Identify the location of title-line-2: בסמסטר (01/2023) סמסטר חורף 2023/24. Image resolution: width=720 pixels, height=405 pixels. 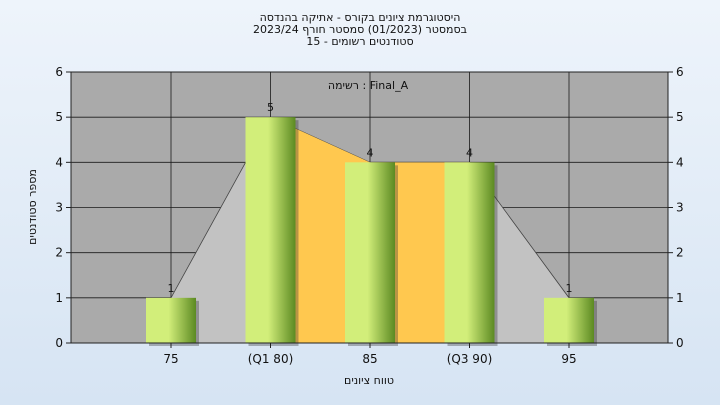
(360, 29).